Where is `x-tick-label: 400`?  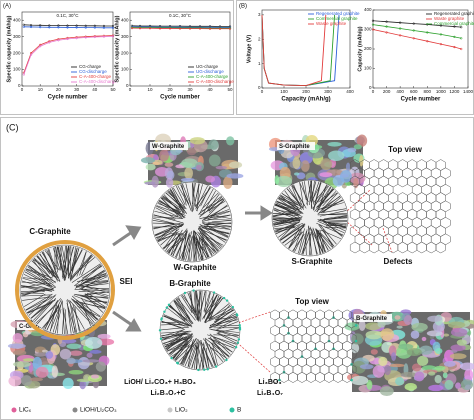
x-tick-label: 400 is located at coordinates (350, 91).